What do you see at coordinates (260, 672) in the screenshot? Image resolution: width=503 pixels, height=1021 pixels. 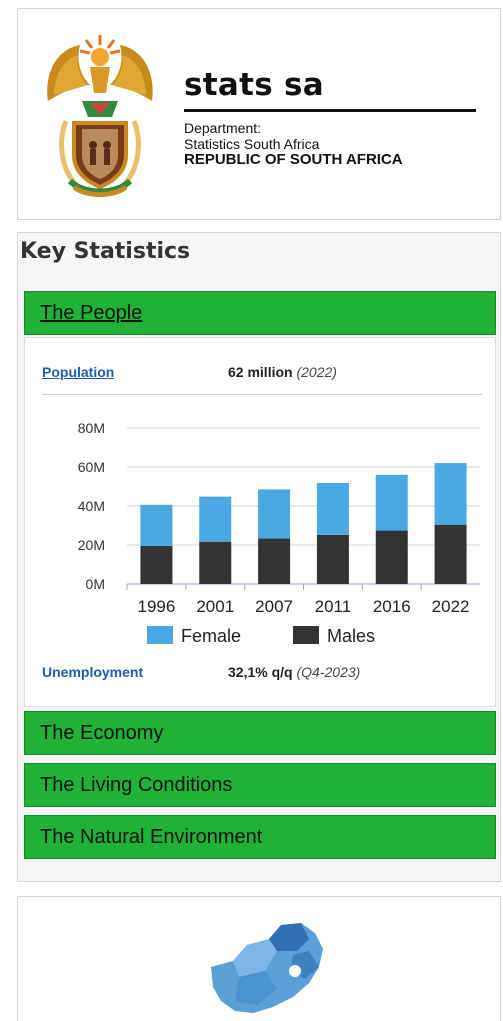 I see `unemployment-number: 32,1% q/q` at bounding box center [260, 672].